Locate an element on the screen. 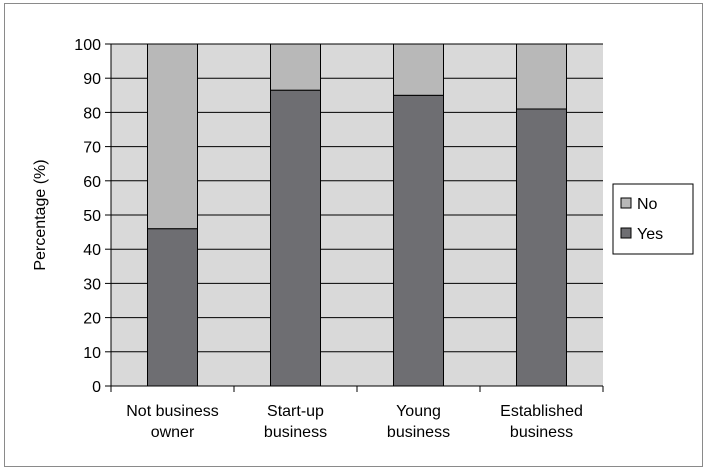 The width and height of the screenshot is (707, 470). legend-label-yes: Yes is located at coordinates (650, 234).